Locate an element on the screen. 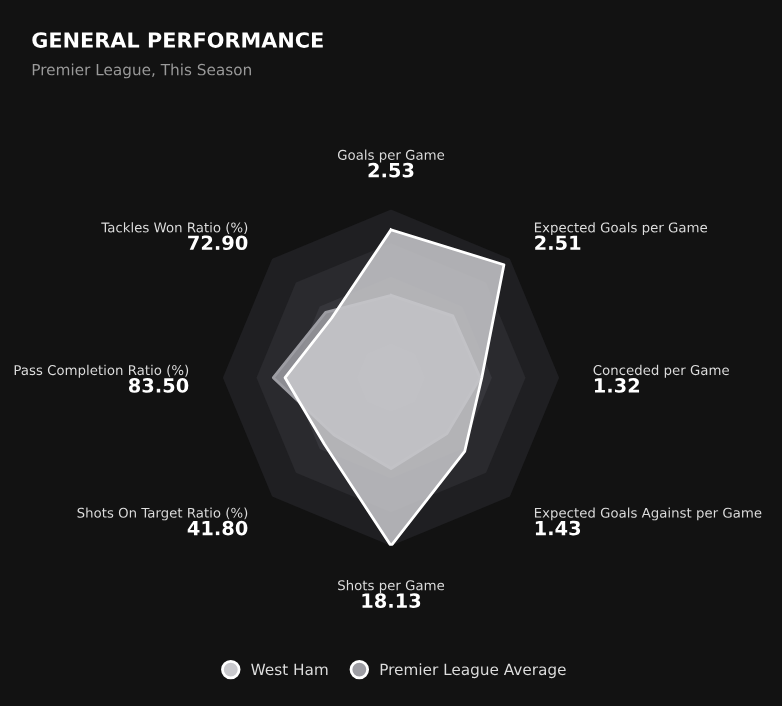  text: 2.51 is located at coordinates (558, 243).